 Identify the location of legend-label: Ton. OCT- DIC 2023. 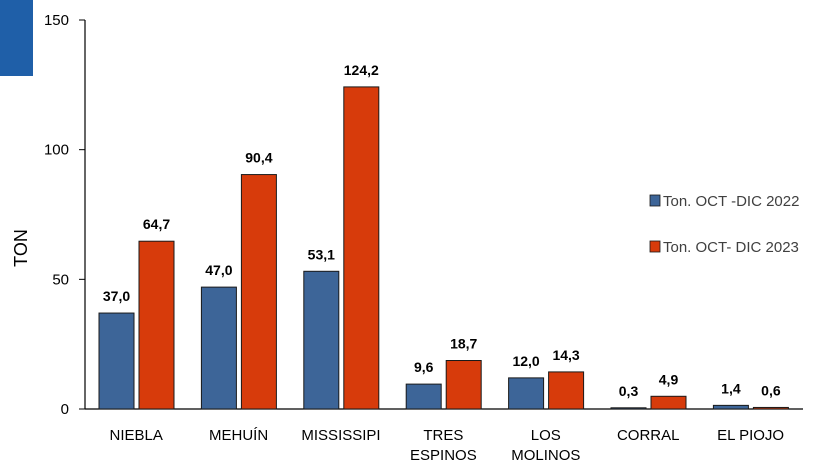
(731, 247).